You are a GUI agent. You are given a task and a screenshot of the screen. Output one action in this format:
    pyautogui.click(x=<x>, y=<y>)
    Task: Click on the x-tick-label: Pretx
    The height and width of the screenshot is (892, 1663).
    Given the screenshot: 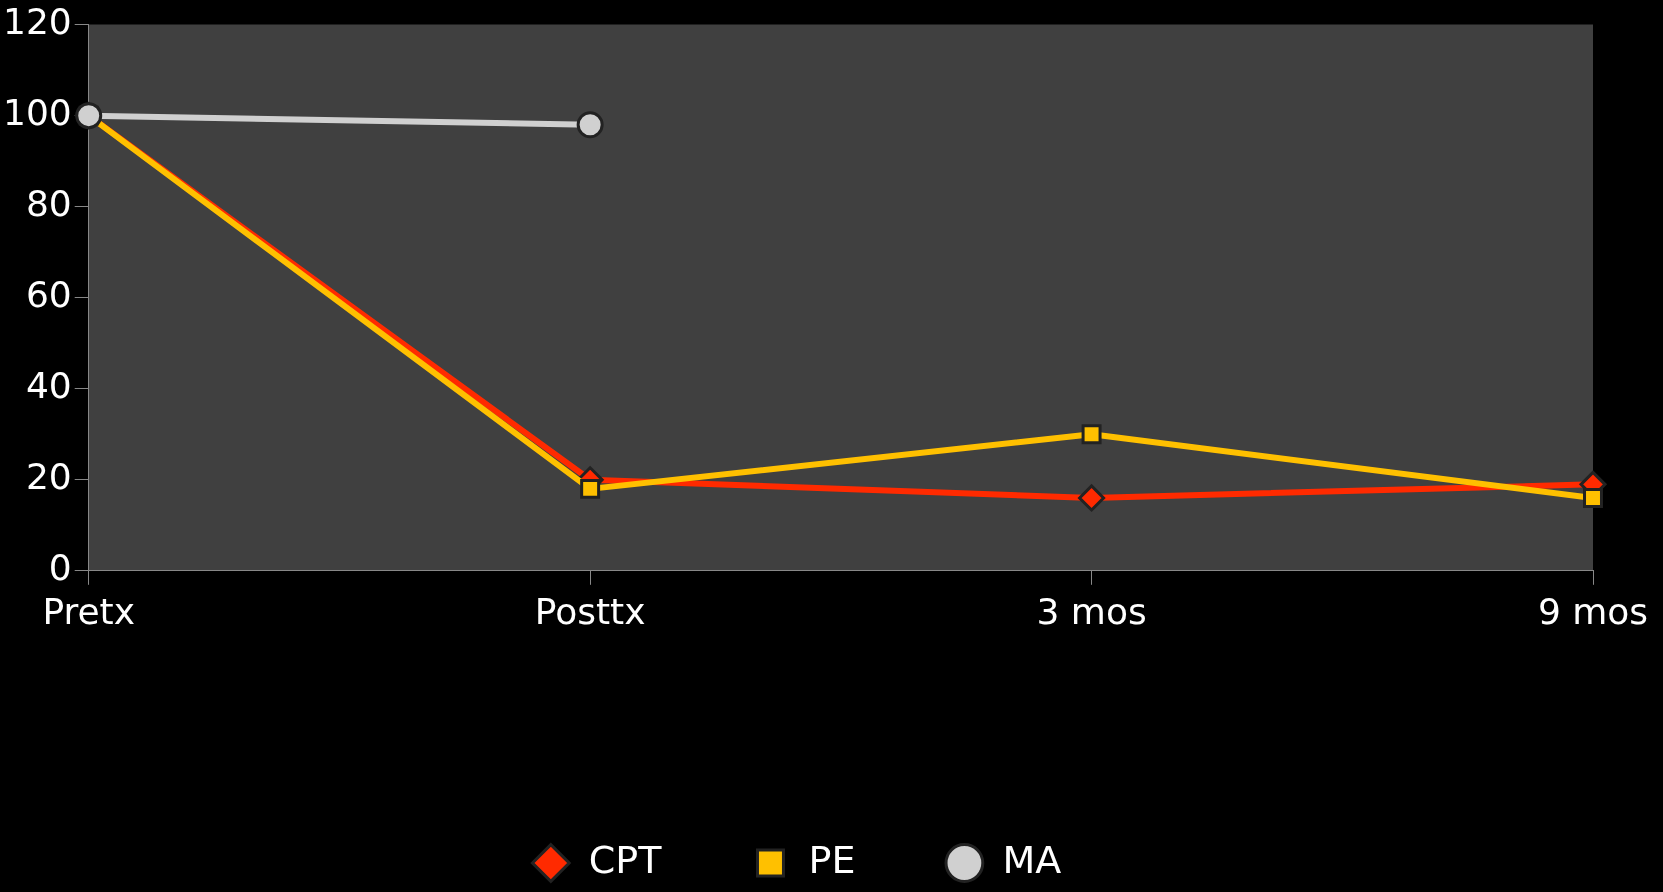 What is the action you would take?
    pyautogui.click(x=89, y=611)
    